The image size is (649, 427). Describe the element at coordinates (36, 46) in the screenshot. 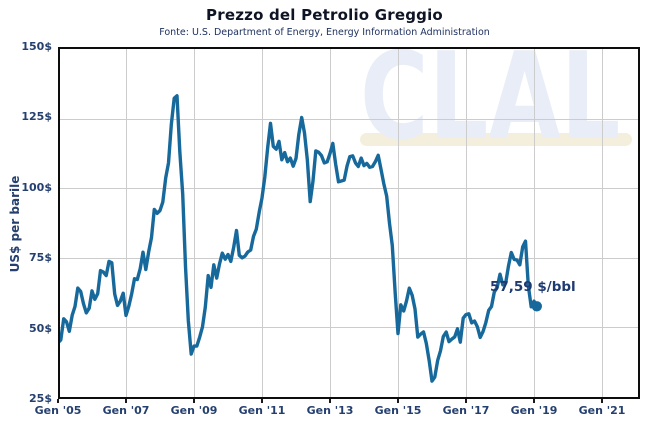

I see `y-tick-label-150: 150$` at that location.